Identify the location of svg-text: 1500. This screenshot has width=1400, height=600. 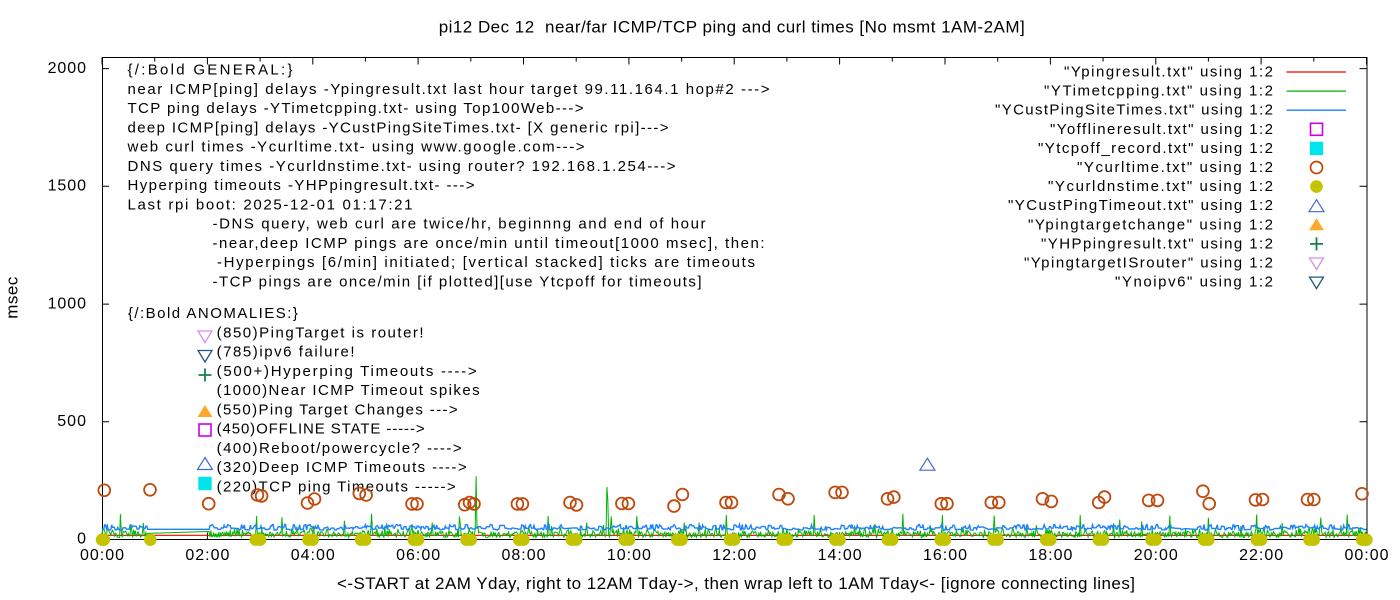
(67, 186).